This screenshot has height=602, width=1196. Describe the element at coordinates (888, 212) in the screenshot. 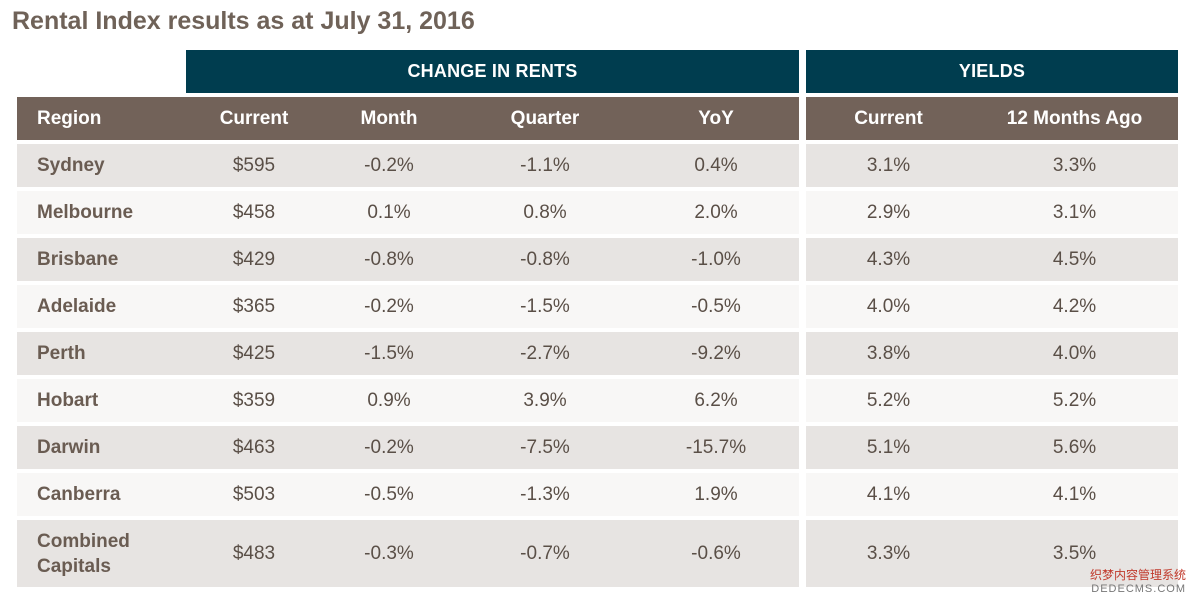

I see `yield-current-cell: 2.9%` at that location.